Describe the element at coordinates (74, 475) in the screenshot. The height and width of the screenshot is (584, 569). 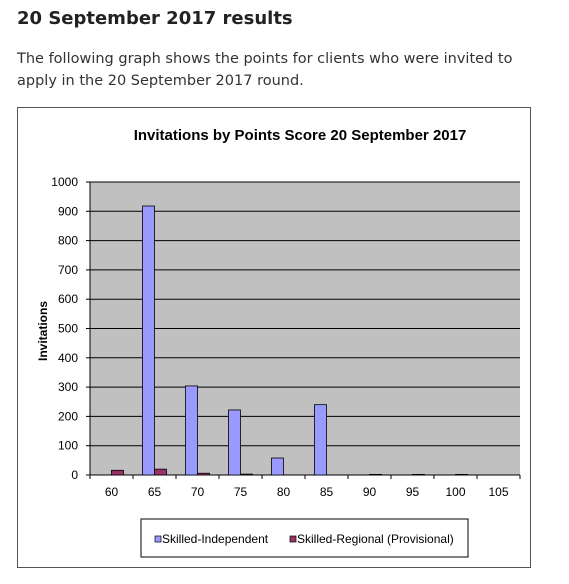
I see `y-tick-label-0: 0` at that location.